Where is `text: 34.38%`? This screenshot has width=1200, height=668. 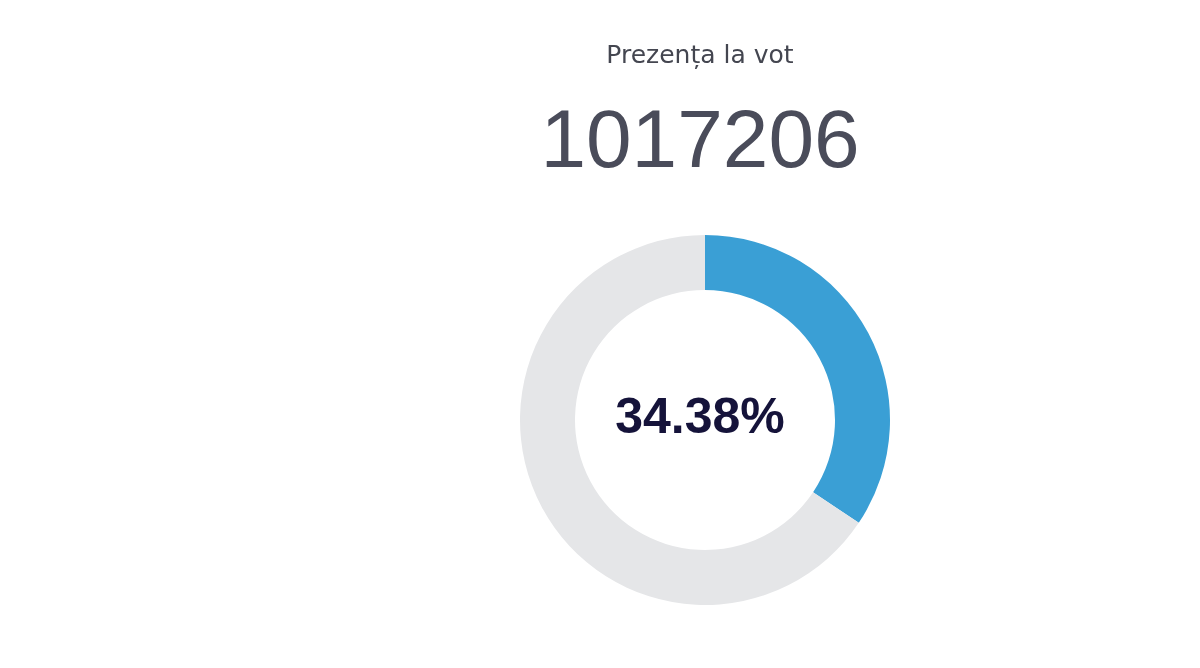
text: 34.38% is located at coordinates (700, 416).